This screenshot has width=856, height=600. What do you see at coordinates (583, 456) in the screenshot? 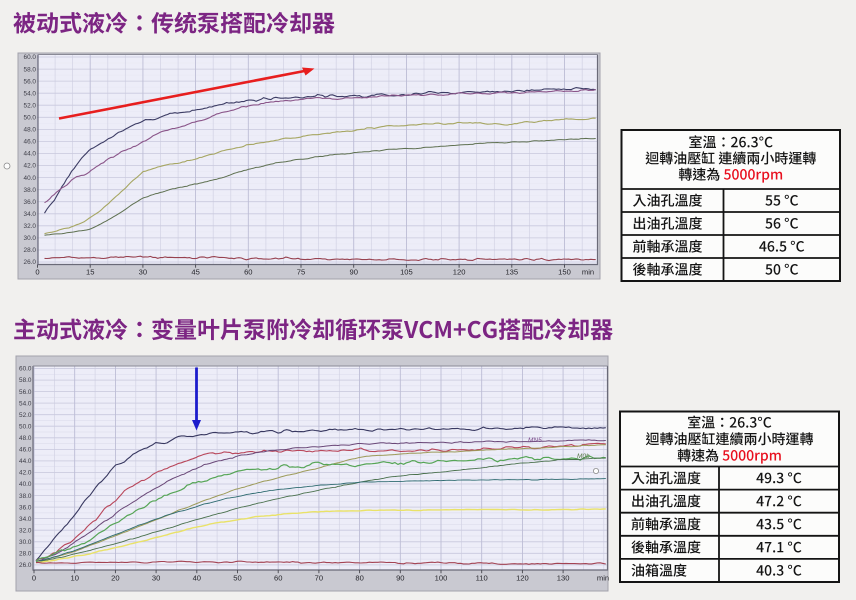
I see `svg-text: M0b` at bounding box center [583, 456].